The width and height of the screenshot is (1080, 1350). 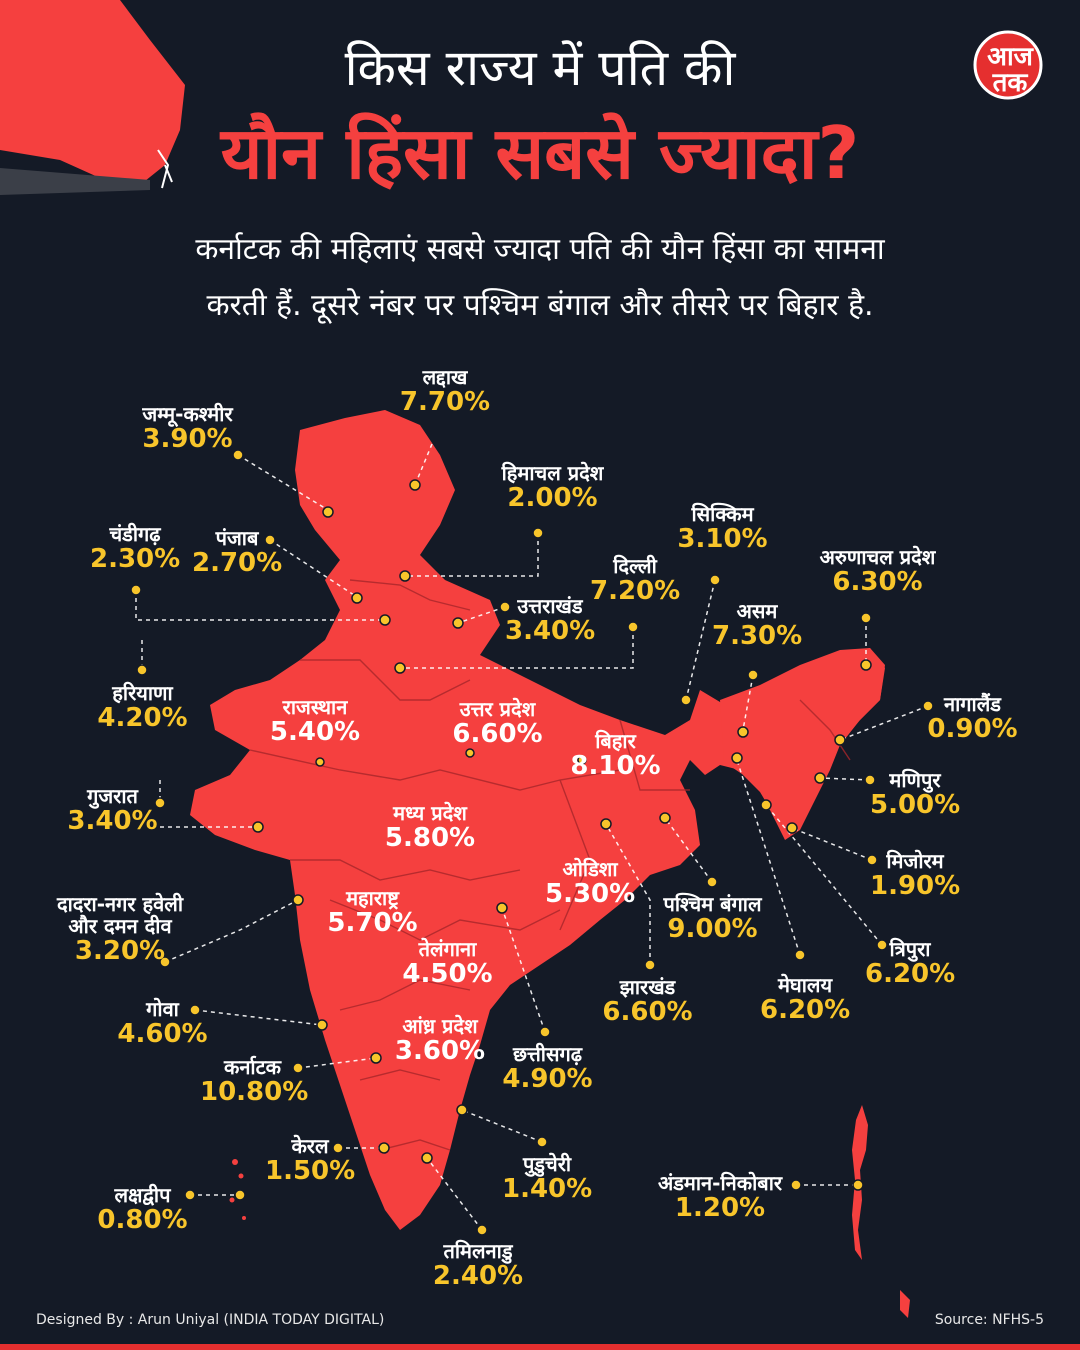 I want to click on label-assam: असम 7.30%, so click(x=757, y=625).